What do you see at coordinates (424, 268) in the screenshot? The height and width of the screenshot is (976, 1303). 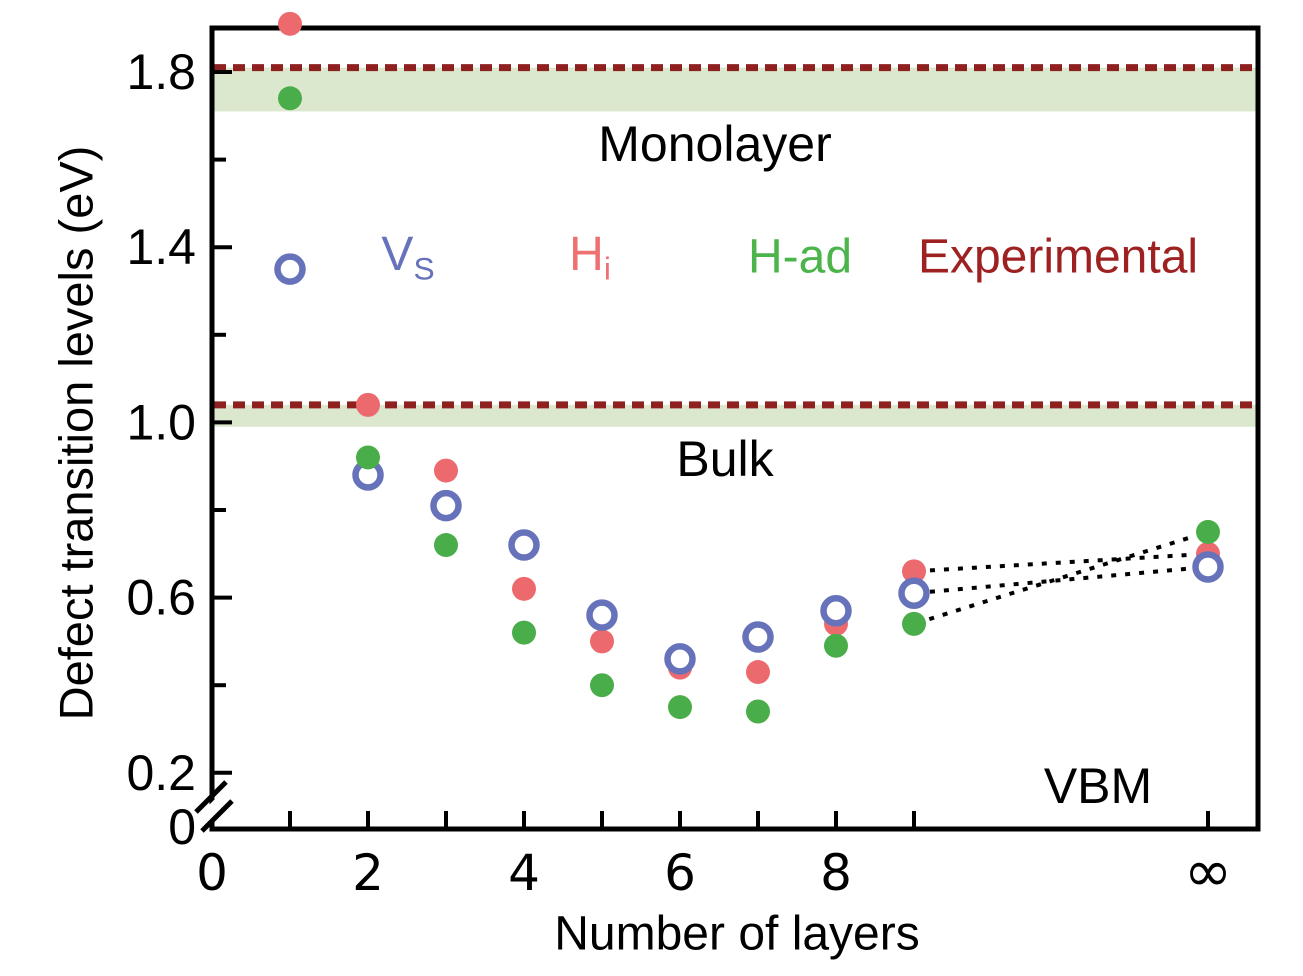 I see `legend-vs-subscript: S` at bounding box center [424, 268].